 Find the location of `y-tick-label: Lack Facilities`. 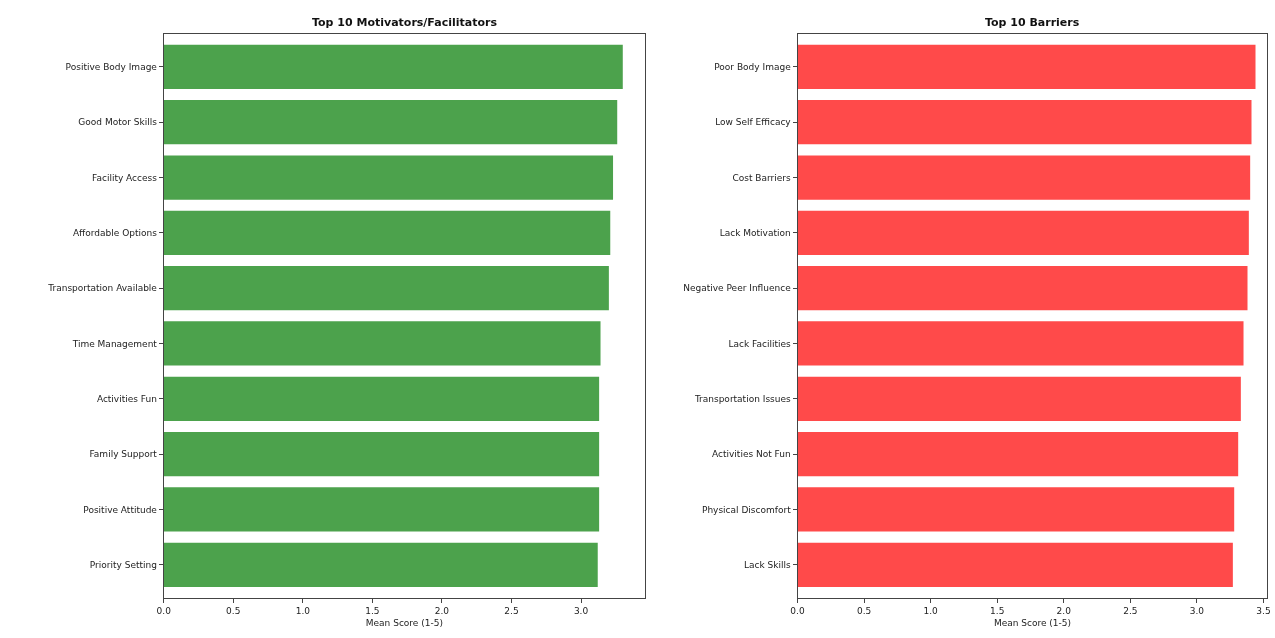

y-tick-label: Lack Facilities is located at coordinates (760, 343).